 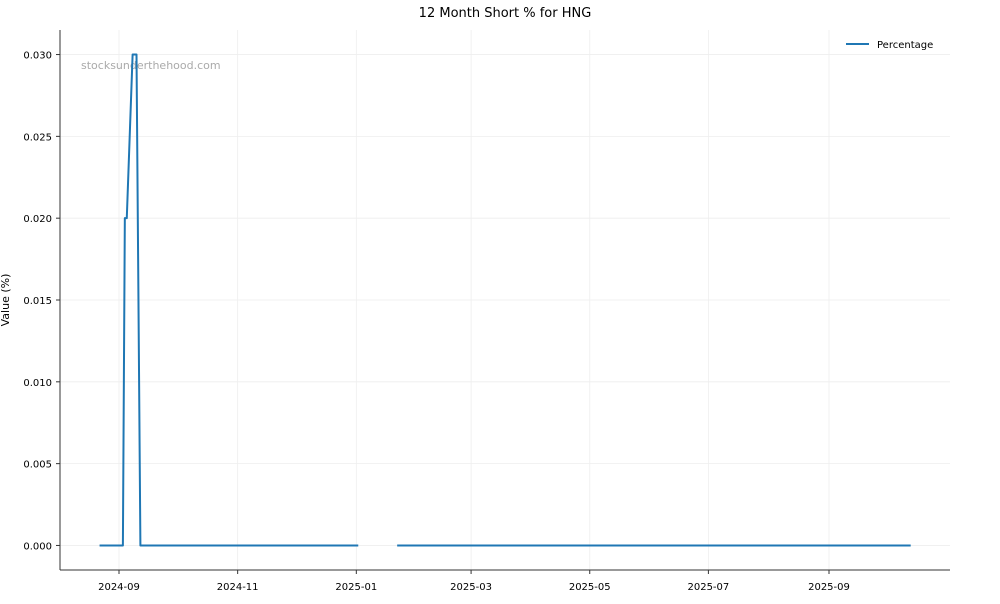 What do you see at coordinates (37, 219) in the screenshot?
I see `y-tick-label: 0.020` at bounding box center [37, 219].